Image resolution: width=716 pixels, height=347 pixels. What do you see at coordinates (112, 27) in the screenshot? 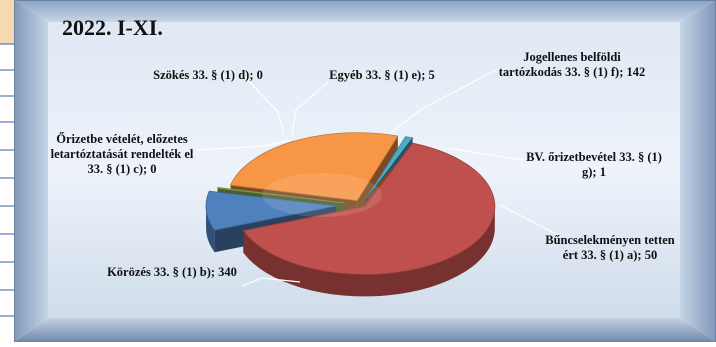
I see `chart-title: 2022. I-XI.` at bounding box center [112, 27].